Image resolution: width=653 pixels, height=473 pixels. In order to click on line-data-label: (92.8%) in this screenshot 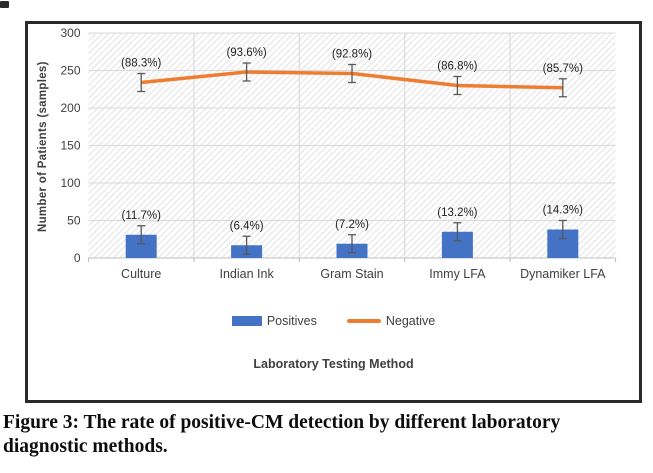, I will do `click(352, 55)`.